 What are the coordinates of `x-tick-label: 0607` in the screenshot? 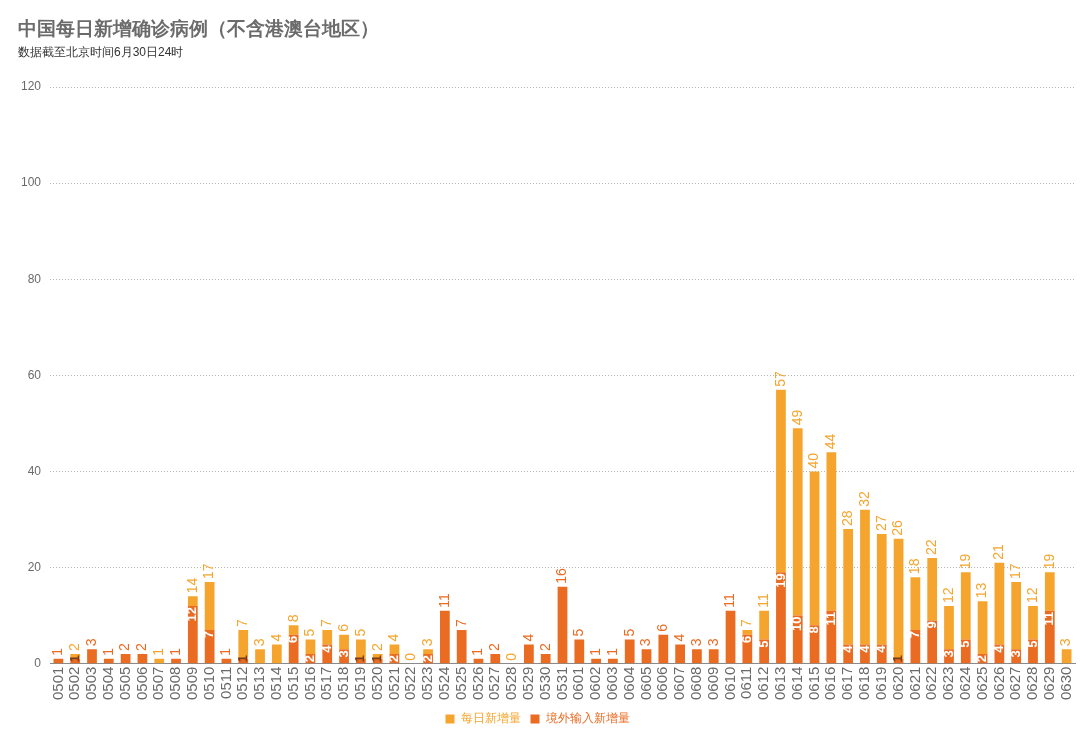 It's located at (679, 683).